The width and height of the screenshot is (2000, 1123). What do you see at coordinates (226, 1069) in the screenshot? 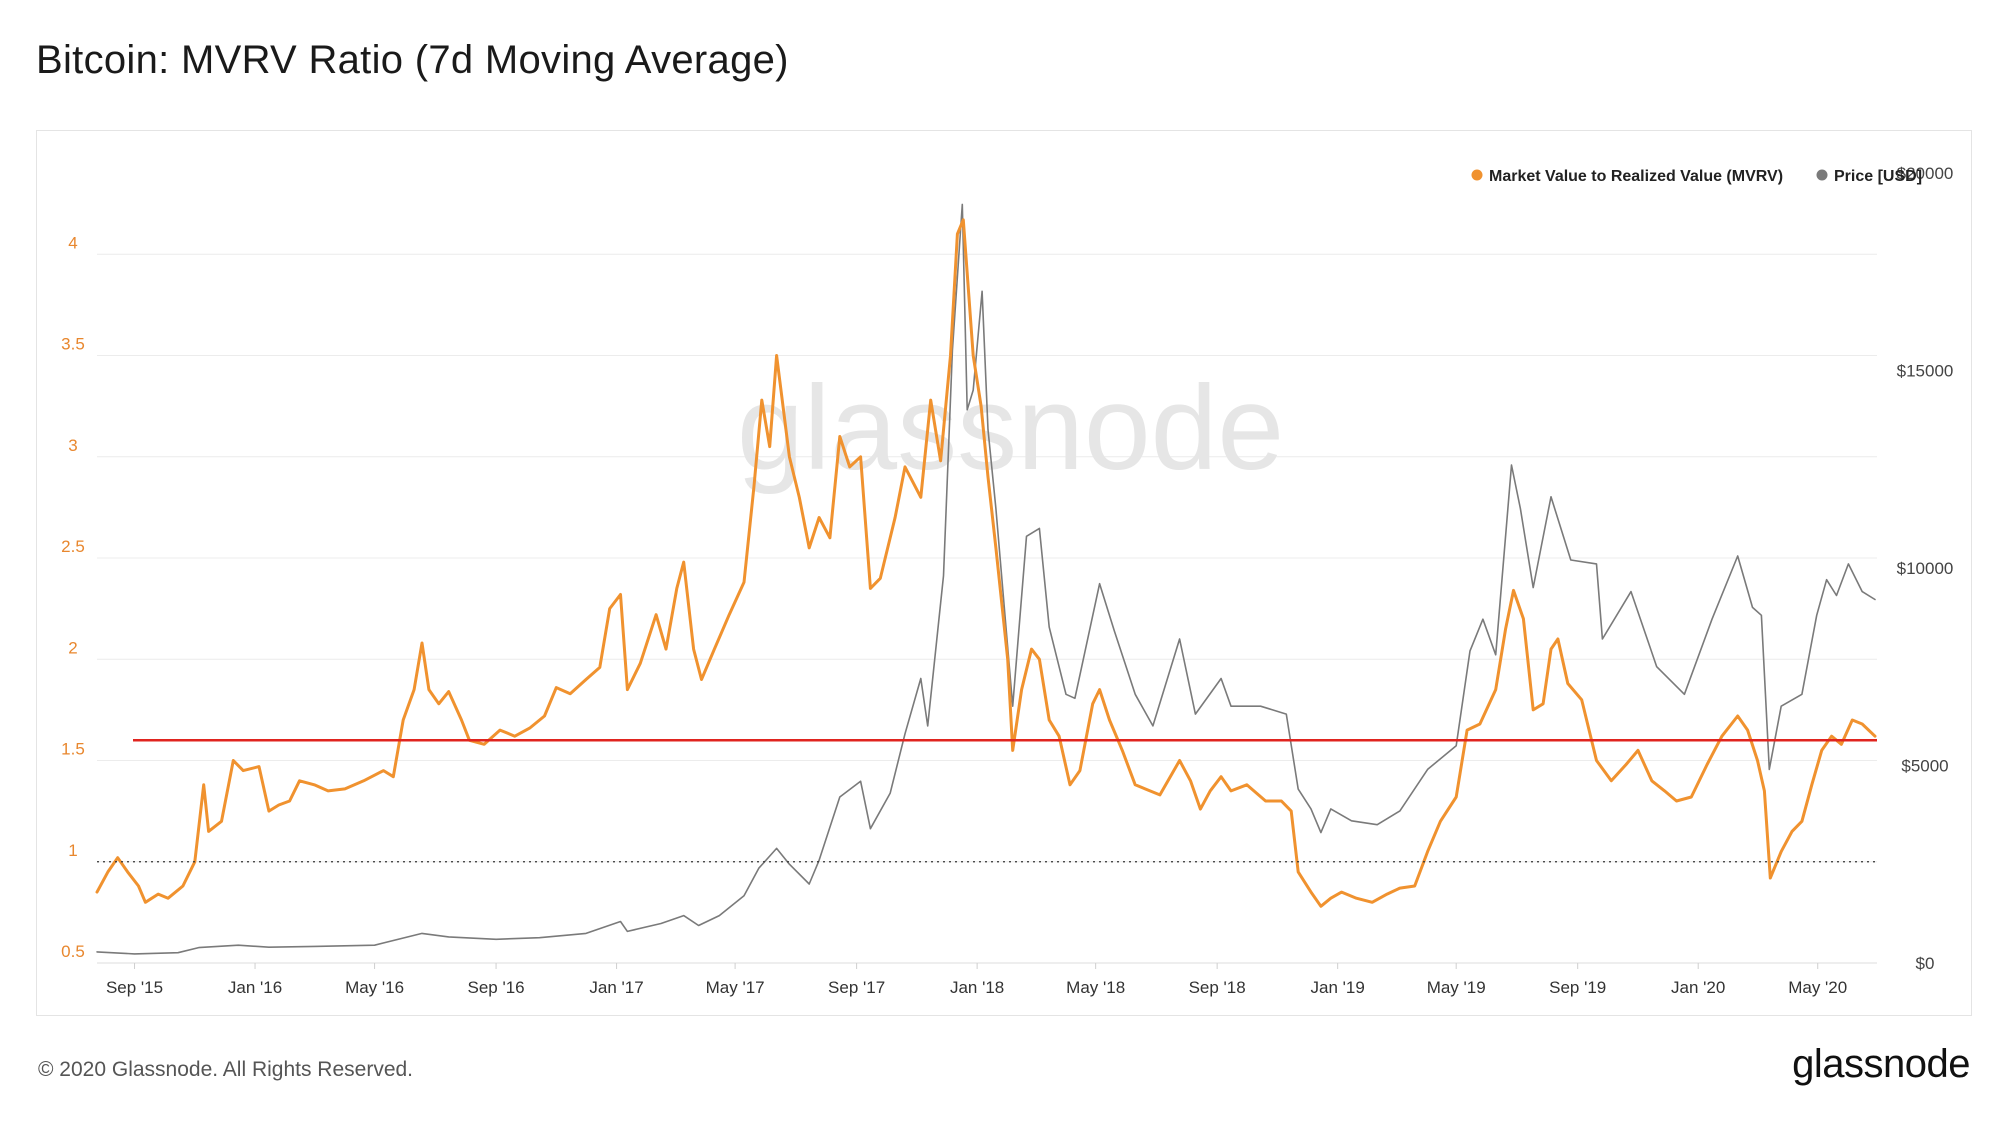
I see `copyright-text: © 2020 Glassnode. All Rights Reserved.` at bounding box center [226, 1069].